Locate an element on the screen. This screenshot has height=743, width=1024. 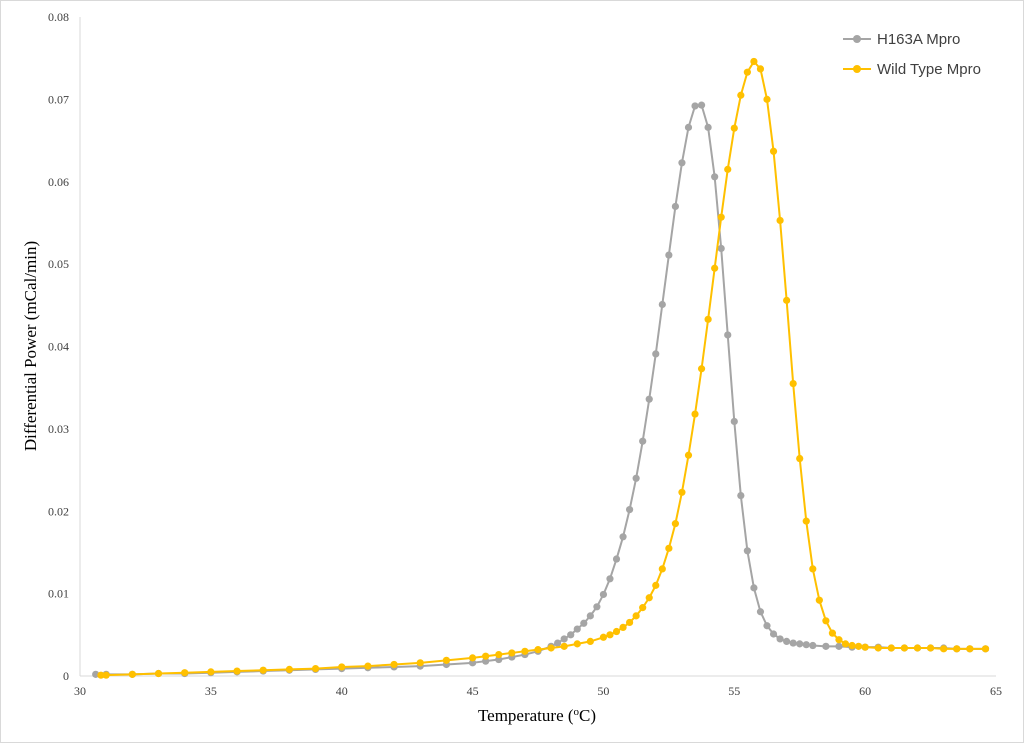
x-tick-label: 65 is located at coordinates (996, 691).